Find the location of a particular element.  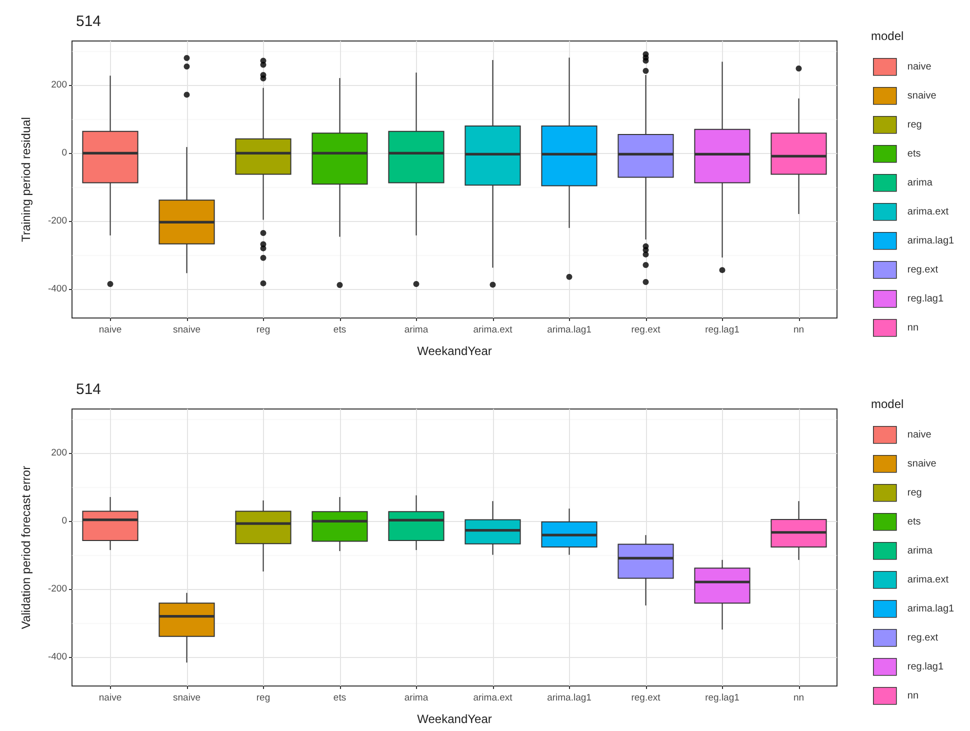

y-axis-title: Training period residual is located at coordinates (26, 179).